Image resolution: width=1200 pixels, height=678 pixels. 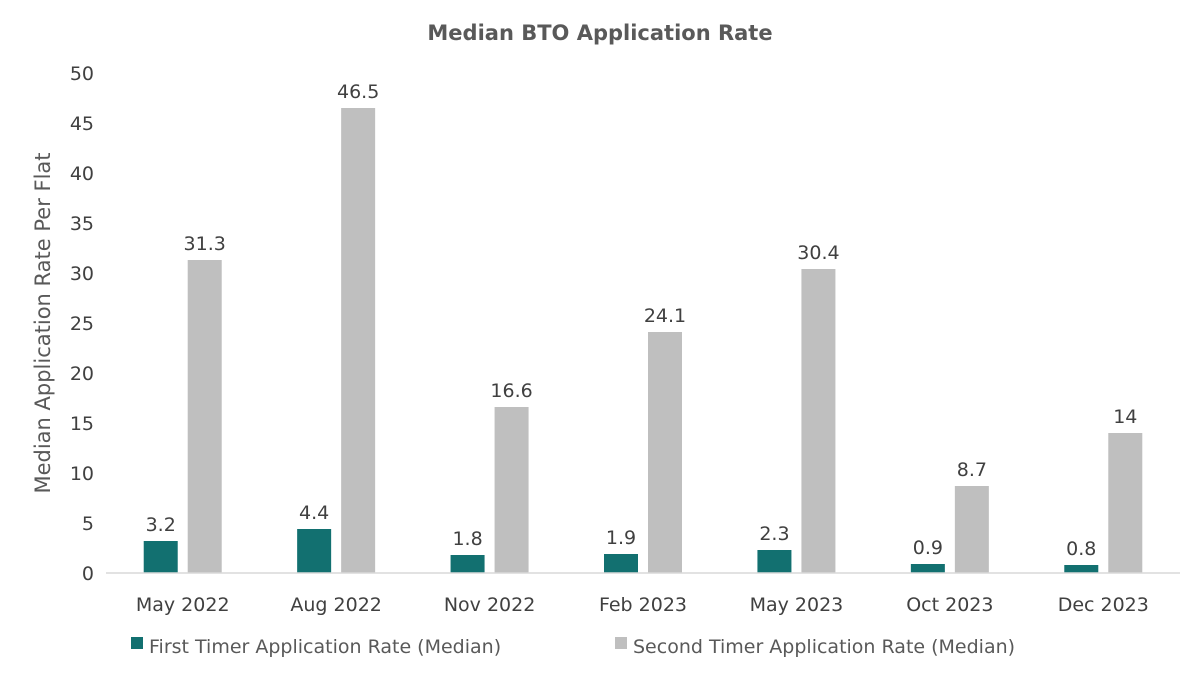 I want to click on y-tick-label: 35, so click(x=82, y=224).